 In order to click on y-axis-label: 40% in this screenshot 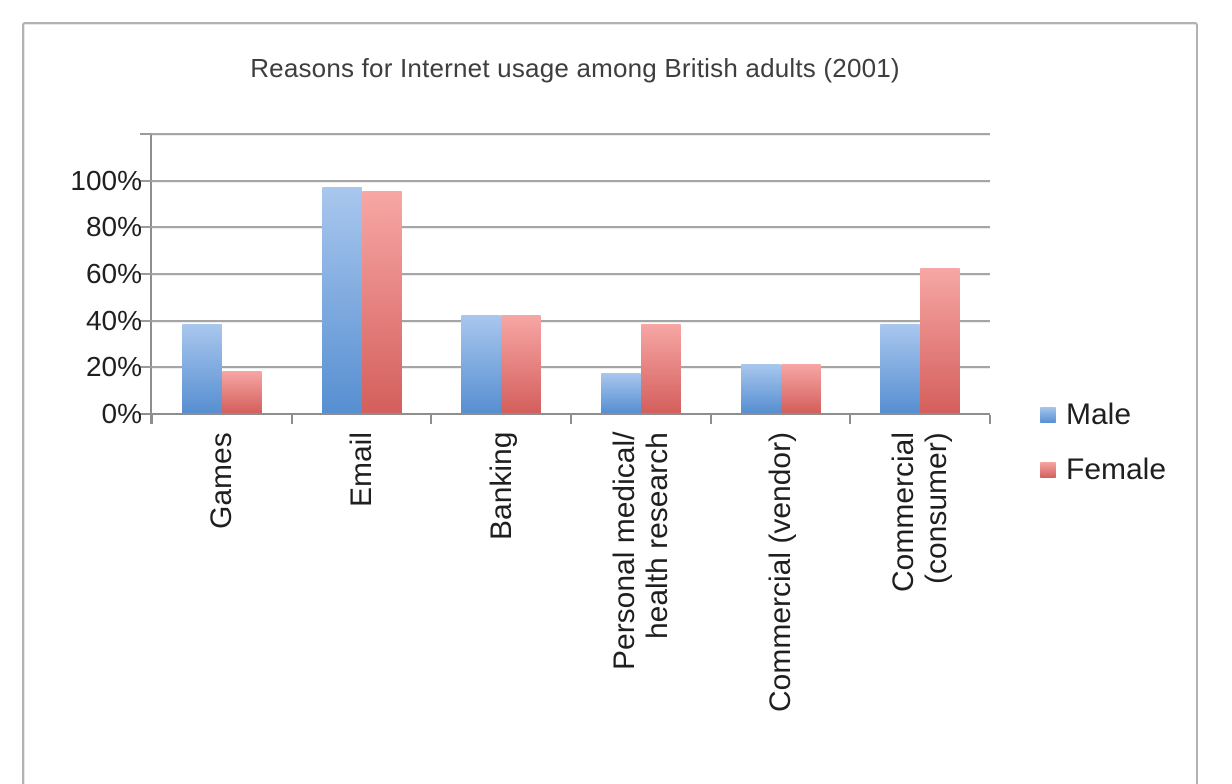, I will do `click(113, 320)`.